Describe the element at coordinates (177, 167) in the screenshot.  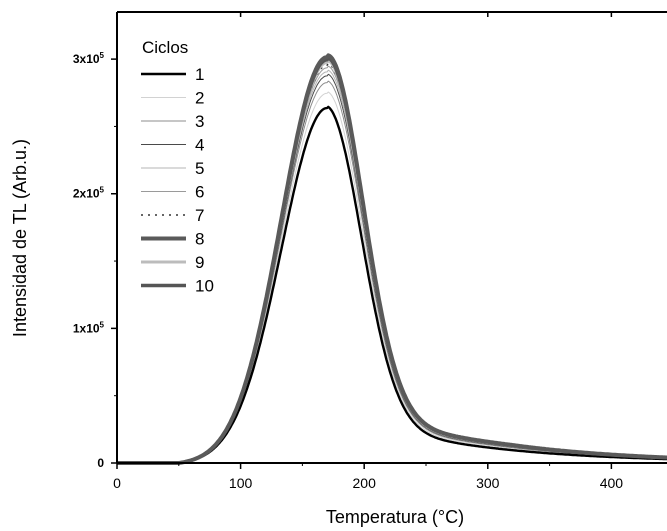
I see `legend: Ciclos 1 2 3 4 5 6 7 8 9 10` at that location.